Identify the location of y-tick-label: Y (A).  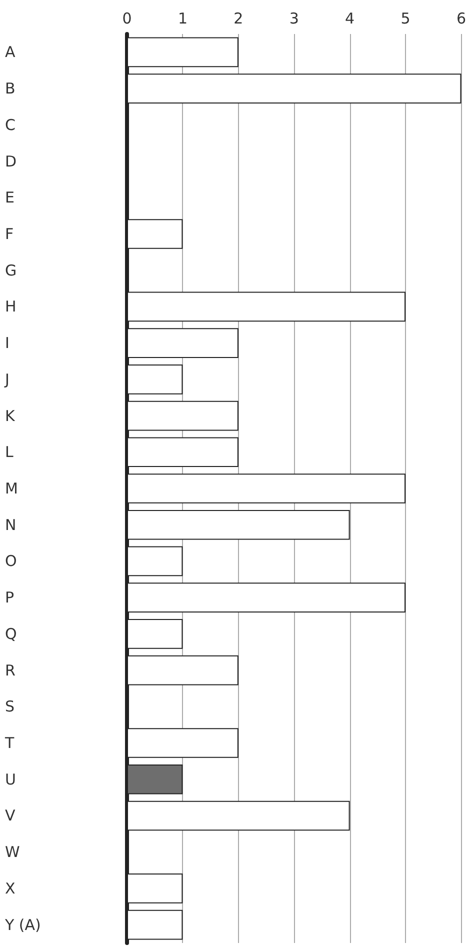
(22, 925).